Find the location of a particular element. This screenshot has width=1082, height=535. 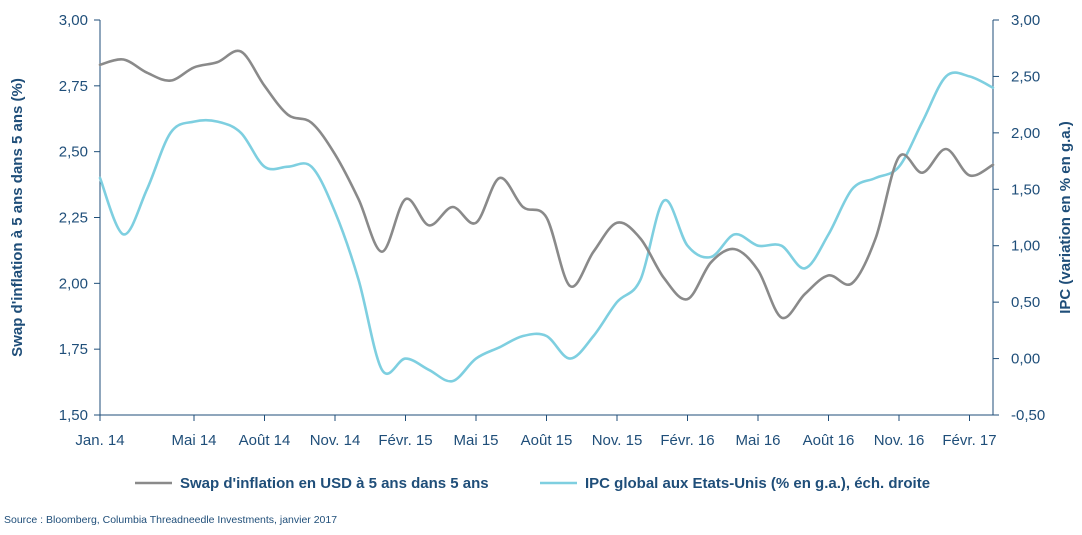

x-tick-label: Mai 16 is located at coordinates (757, 440).